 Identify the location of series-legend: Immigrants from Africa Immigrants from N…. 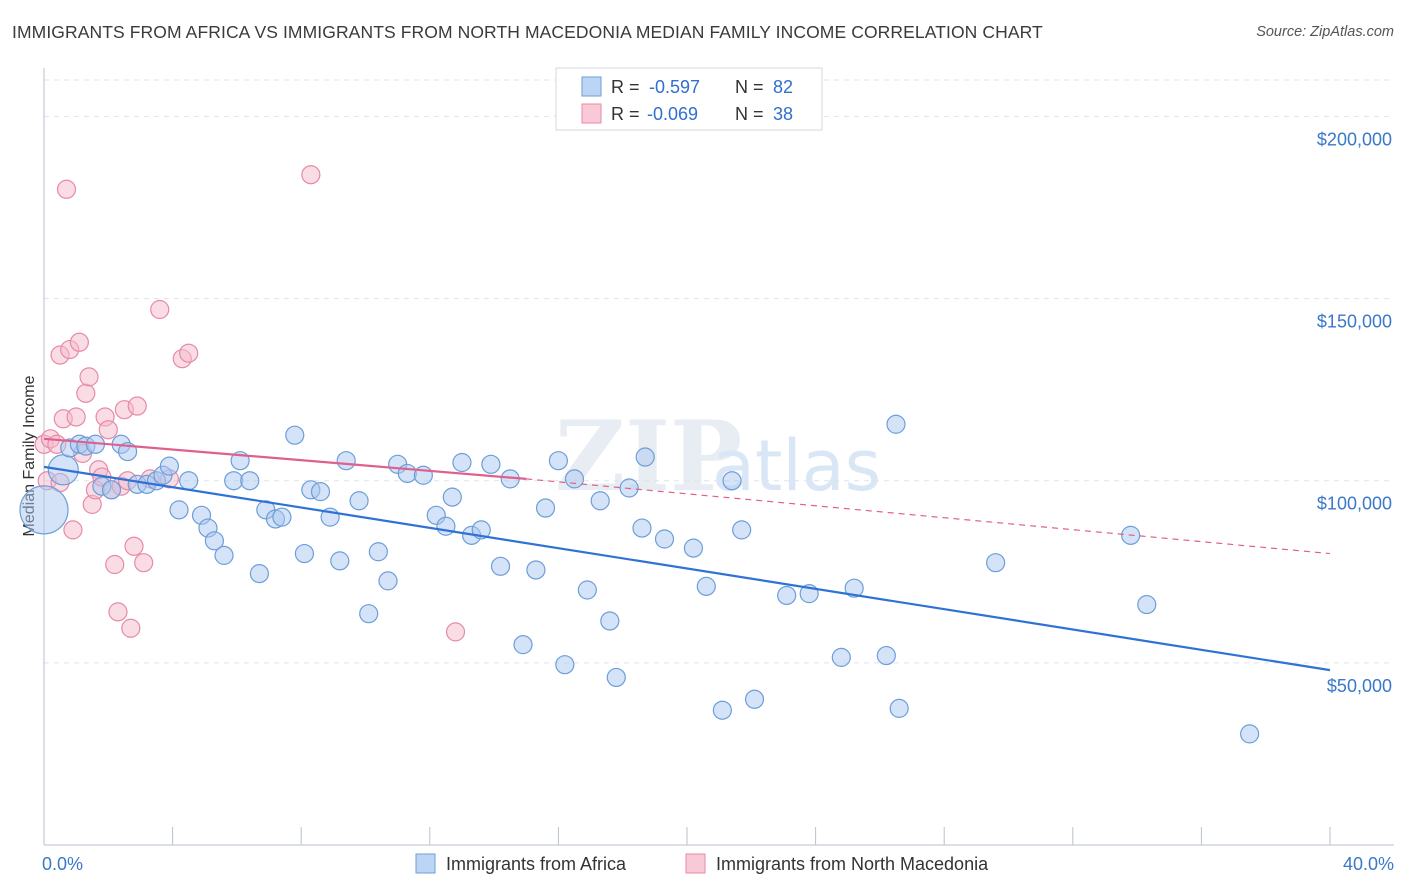
(702, 863).